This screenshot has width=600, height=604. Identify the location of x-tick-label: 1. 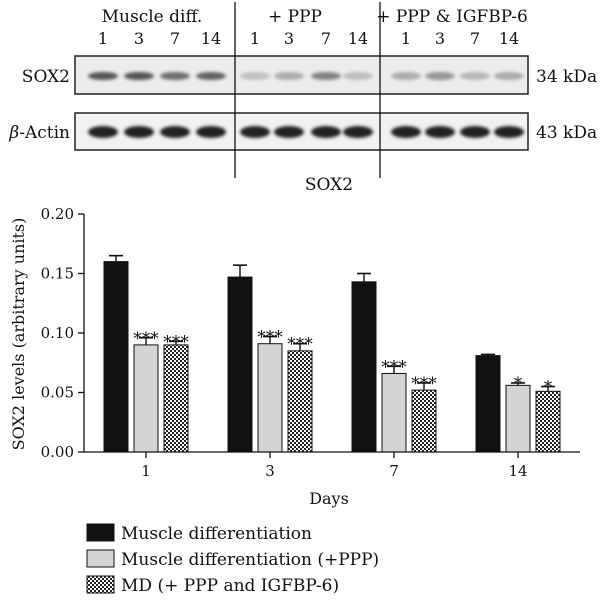
(146, 471).